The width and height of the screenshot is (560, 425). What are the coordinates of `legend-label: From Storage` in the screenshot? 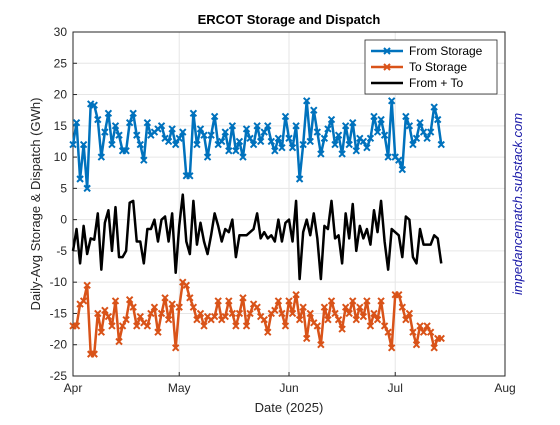 It's located at (446, 51).